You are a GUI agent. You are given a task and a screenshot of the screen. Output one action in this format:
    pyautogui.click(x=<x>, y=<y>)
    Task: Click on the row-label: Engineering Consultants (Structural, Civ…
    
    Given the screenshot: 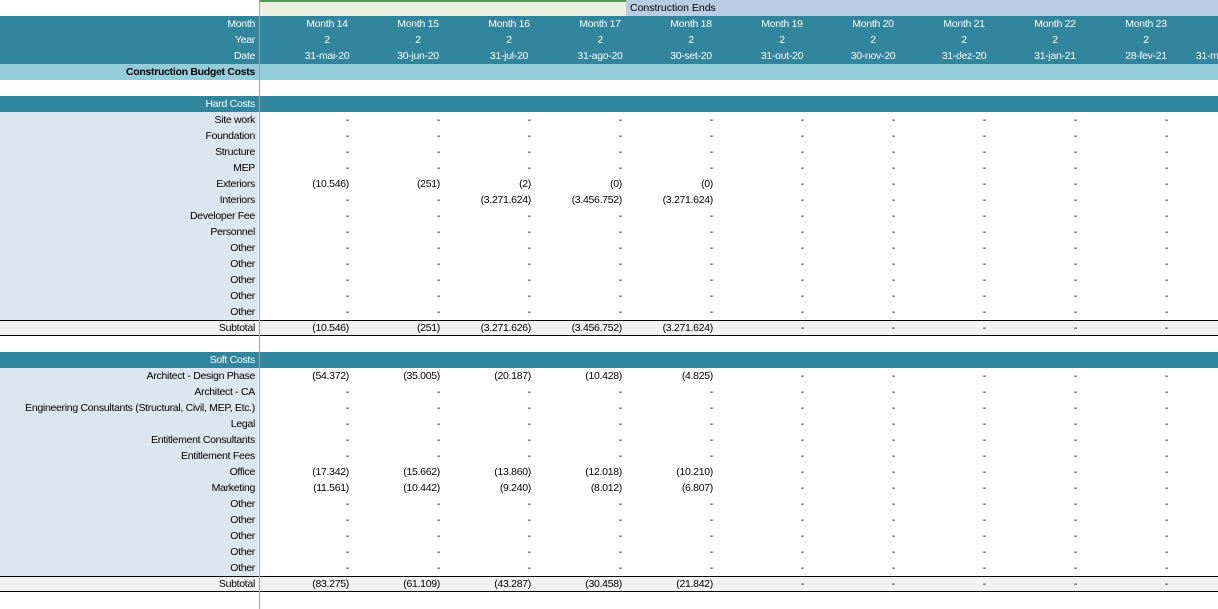 What is the action you would take?
    pyautogui.click(x=129, y=408)
    